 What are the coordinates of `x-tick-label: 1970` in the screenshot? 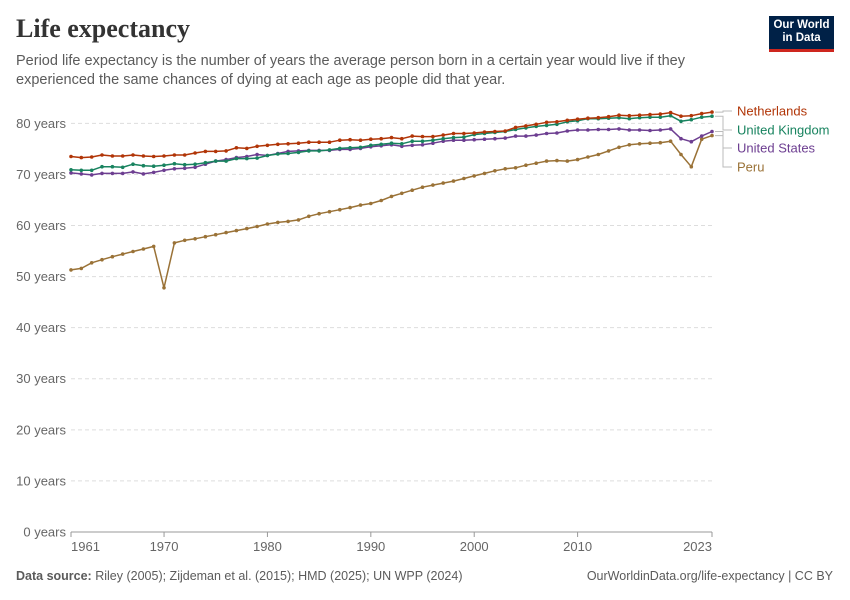 It's located at (164, 546).